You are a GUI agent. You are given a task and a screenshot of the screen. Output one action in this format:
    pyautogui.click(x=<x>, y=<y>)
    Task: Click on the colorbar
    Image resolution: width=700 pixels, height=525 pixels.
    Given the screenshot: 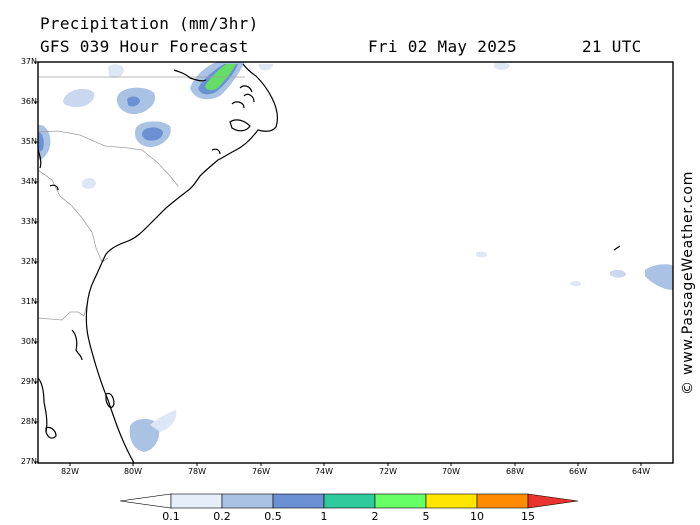 What is the action you would take?
    pyautogui.click(x=349, y=501)
    